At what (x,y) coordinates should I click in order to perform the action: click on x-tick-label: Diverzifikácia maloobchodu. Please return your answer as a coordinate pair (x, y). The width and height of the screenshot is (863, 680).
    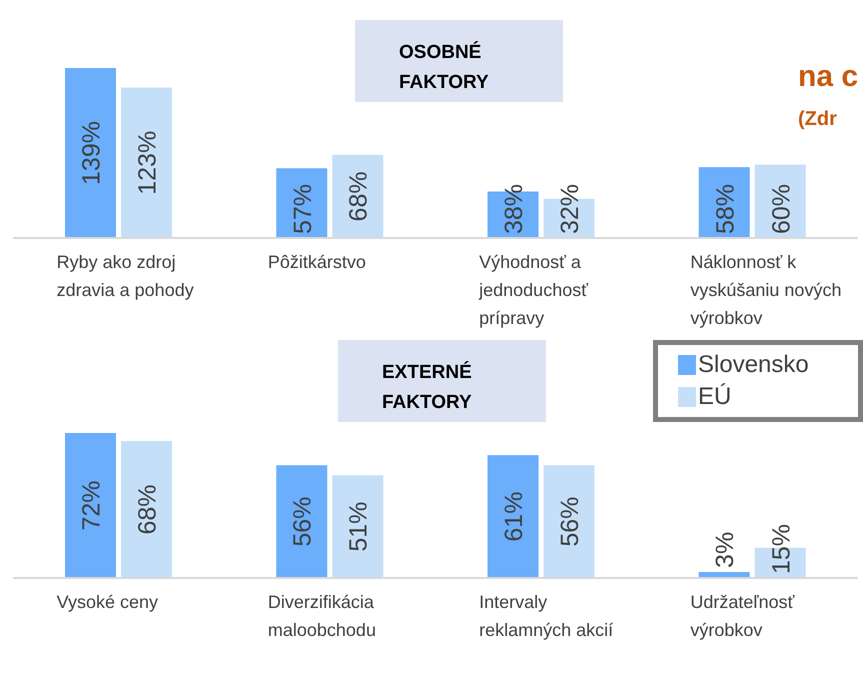
    Looking at the image, I should click on (322, 616).